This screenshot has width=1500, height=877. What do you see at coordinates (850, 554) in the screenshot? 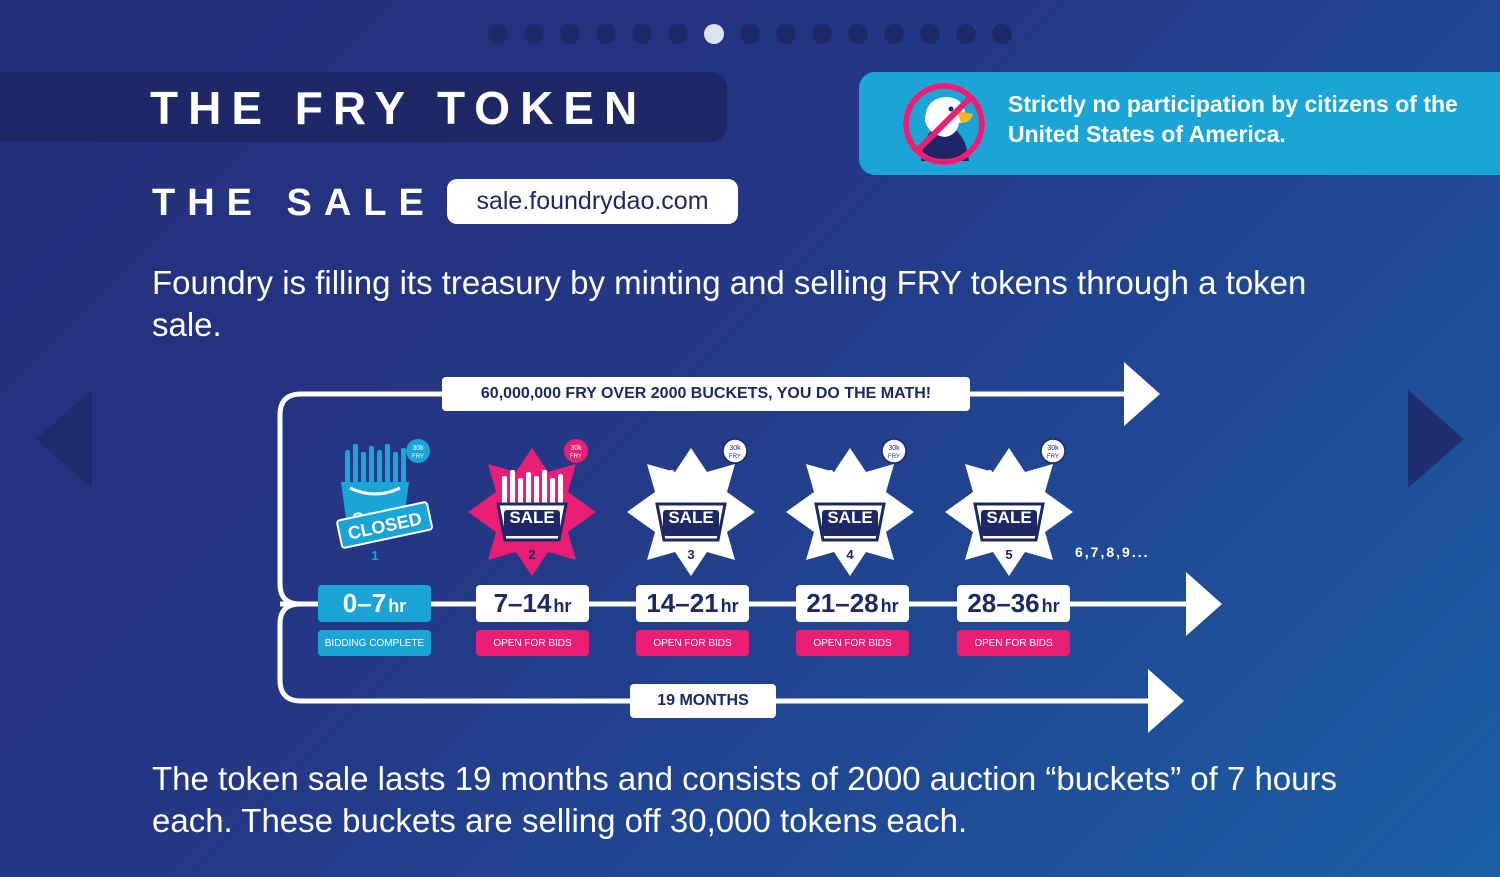
I see `svg-text: 4` at bounding box center [850, 554].